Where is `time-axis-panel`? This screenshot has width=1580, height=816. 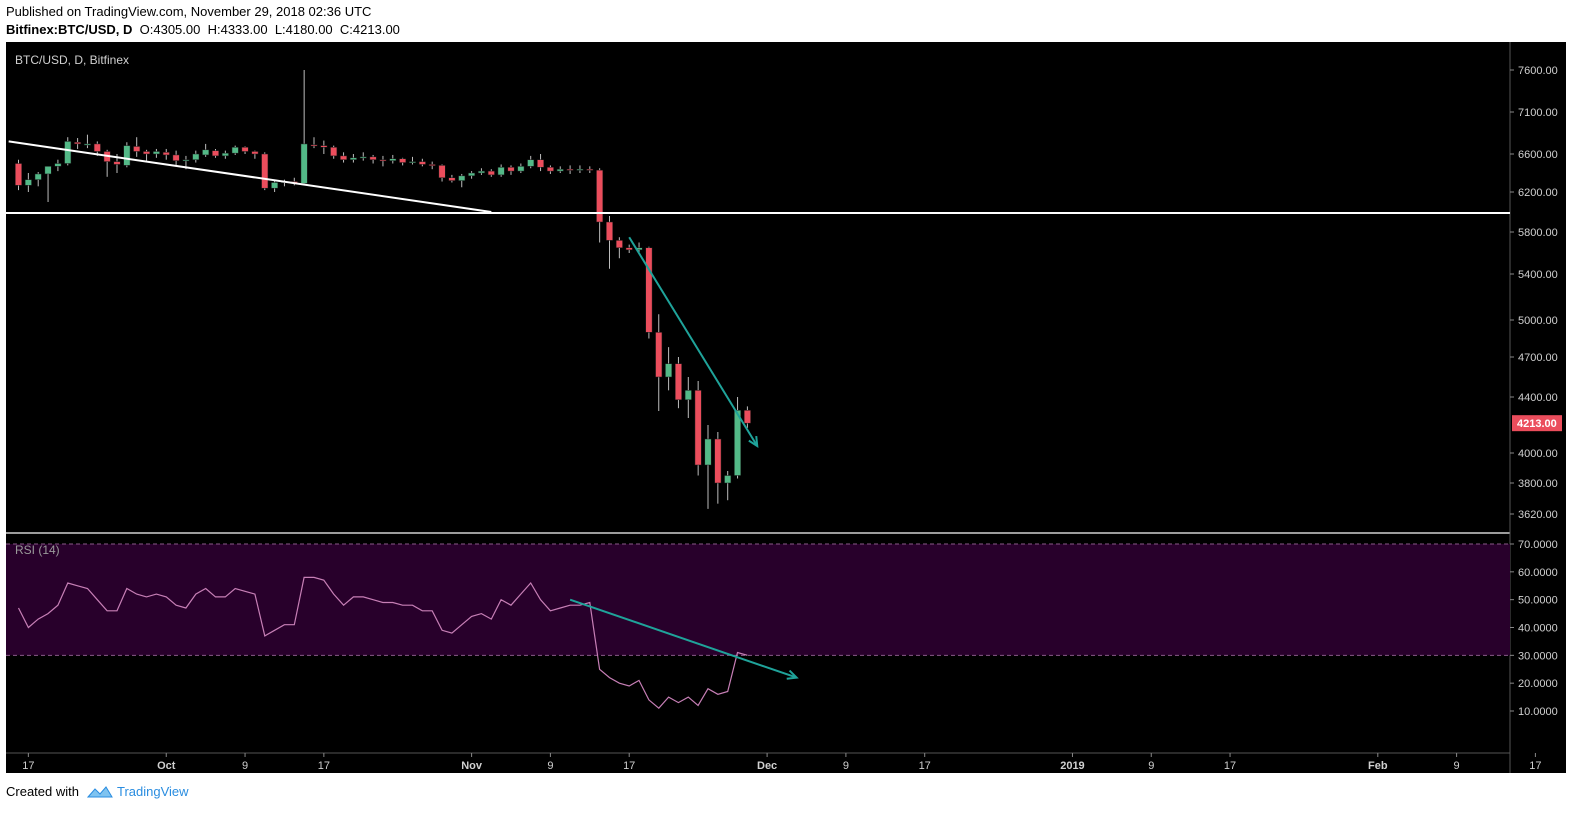
time-axis-panel is located at coordinates (758, 763).